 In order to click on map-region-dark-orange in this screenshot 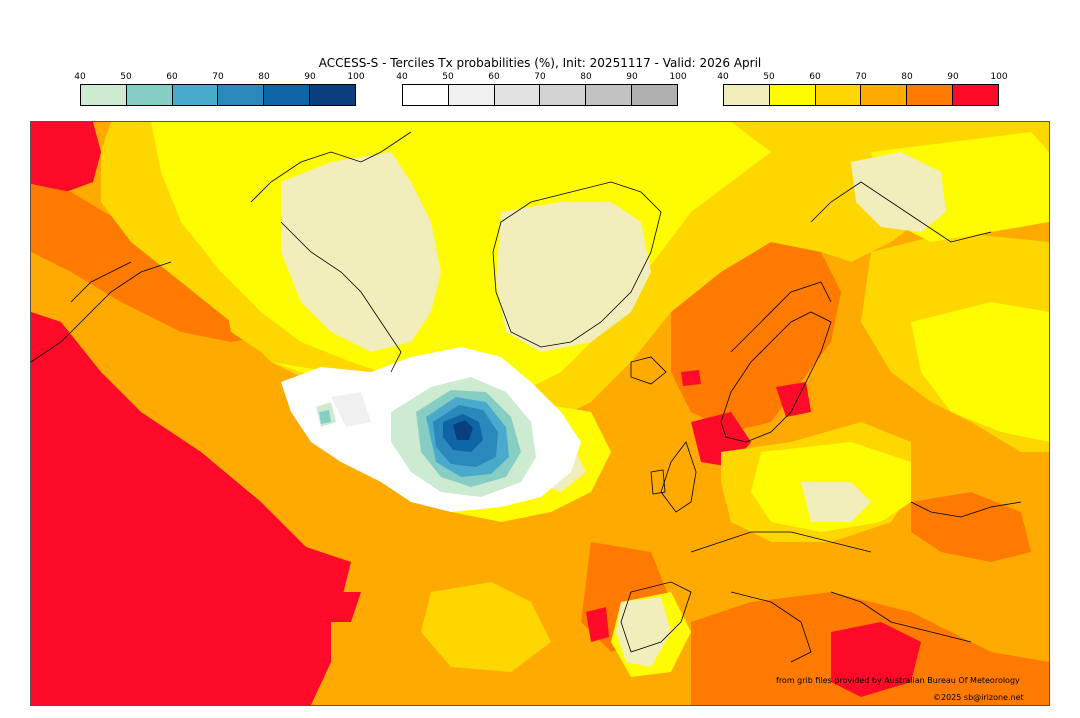, I will do `click(971, 527)`.